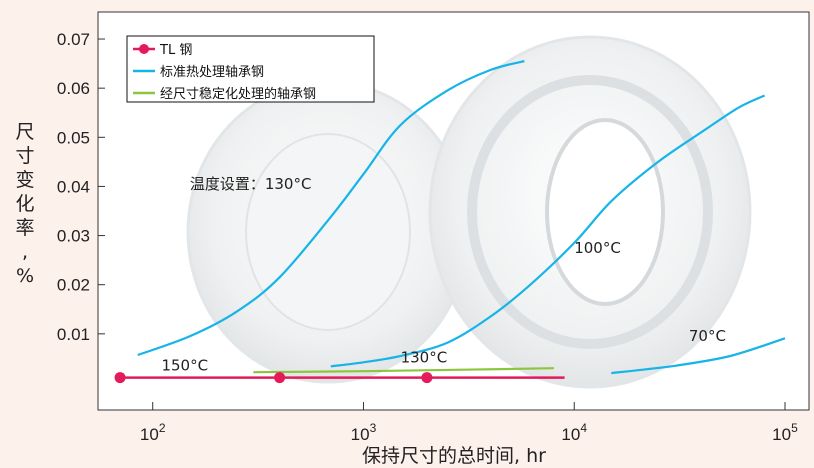  What do you see at coordinates (454, 456) in the screenshot?
I see `x-axis-title: 保持尺寸的总时间, hr` at bounding box center [454, 456].